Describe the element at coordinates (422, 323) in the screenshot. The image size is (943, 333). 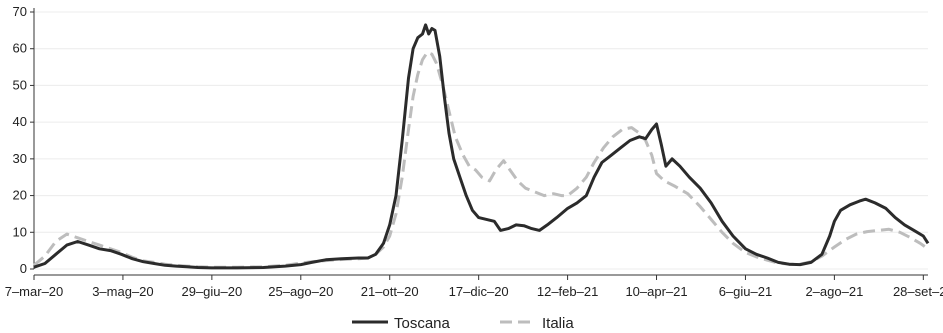
I see `legend-label-toscana: Toscana` at that location.